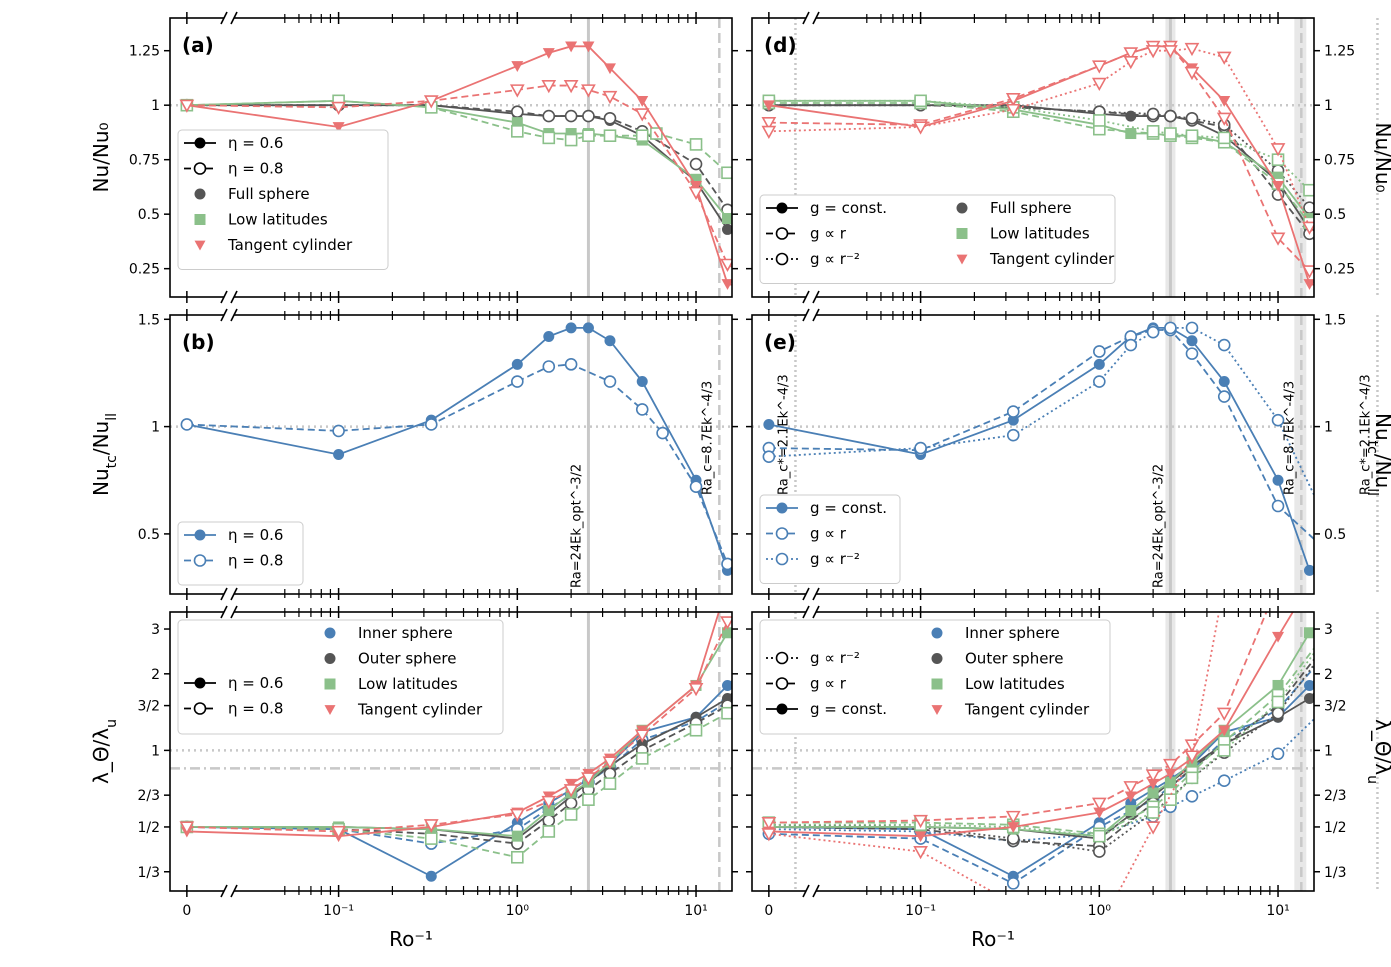 Image resolution: width=1391 pixels, height=967 pixels. What do you see at coordinates (848, 508) in the screenshot?
I see `legend-label: g = const.` at bounding box center [848, 508].